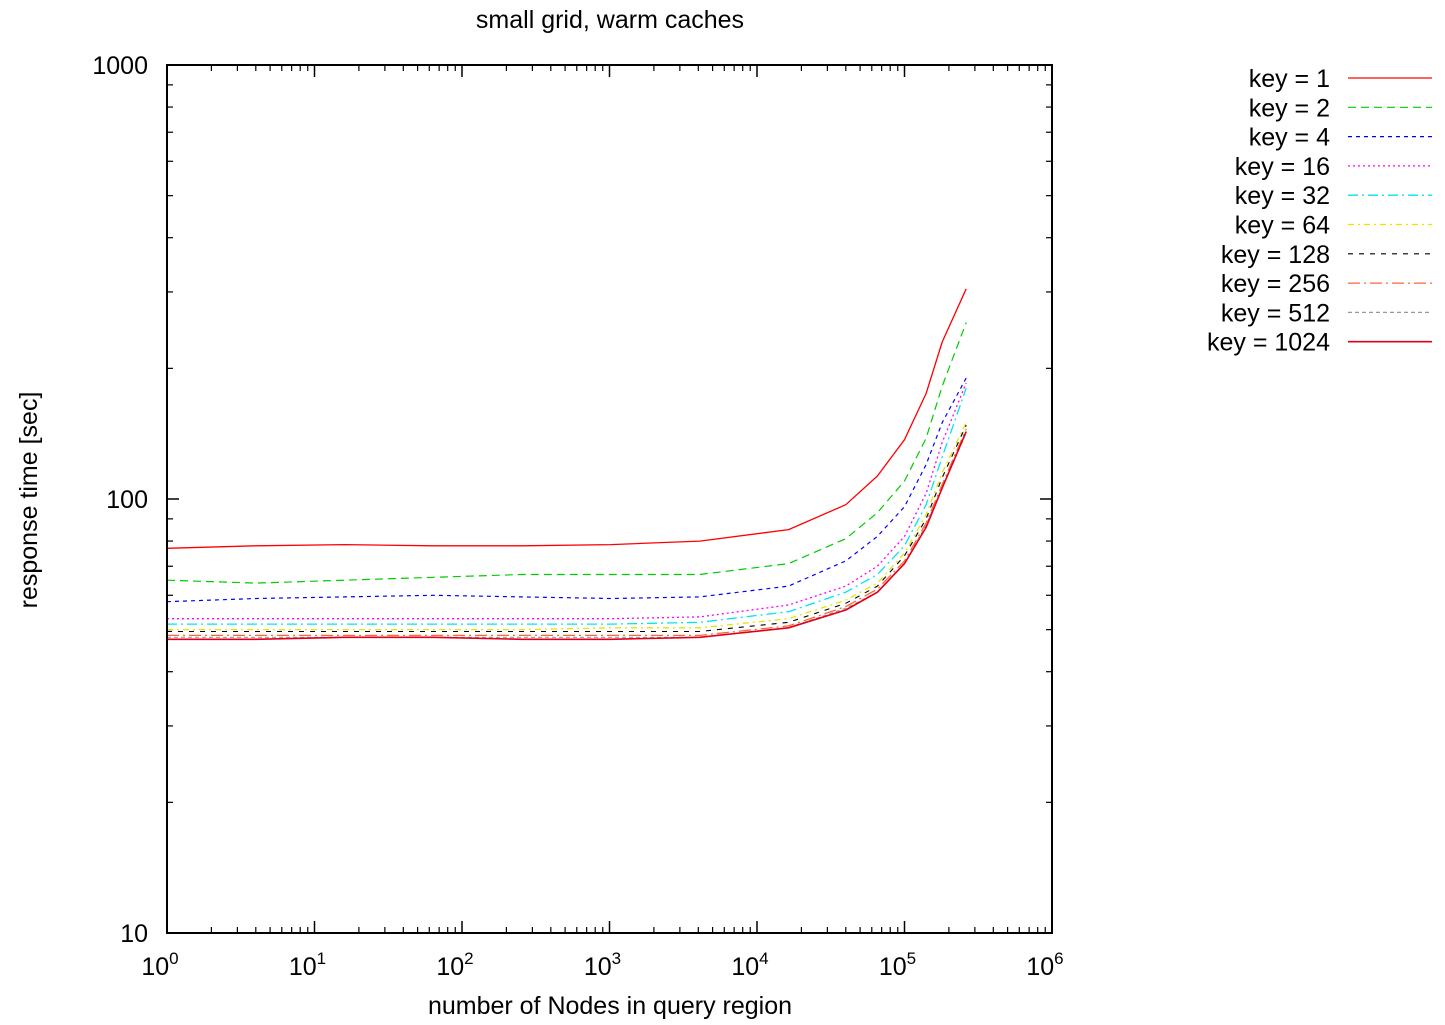  Describe the element at coordinates (29, 500) in the screenshot. I see `y-axis-label: response time [sec]` at that location.